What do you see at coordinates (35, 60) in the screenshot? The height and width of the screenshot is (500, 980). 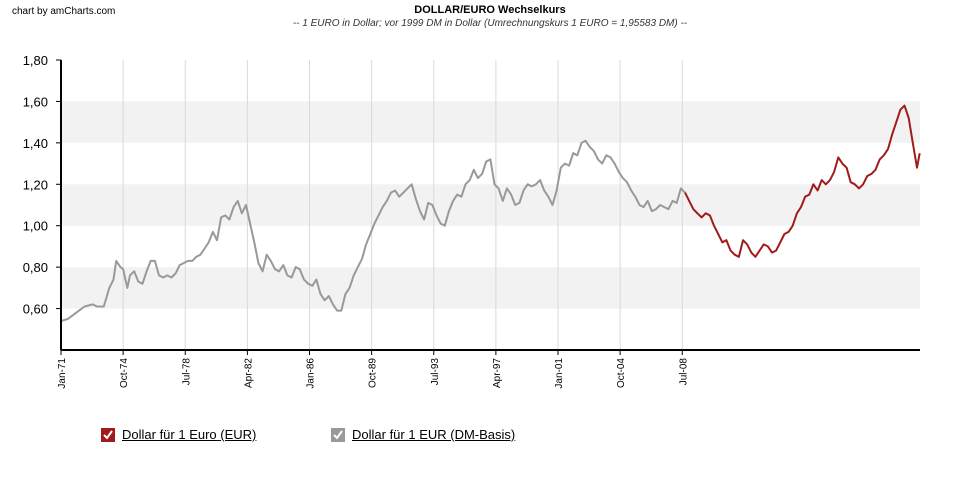 I see `y-tick-label: 1,80` at bounding box center [35, 60].